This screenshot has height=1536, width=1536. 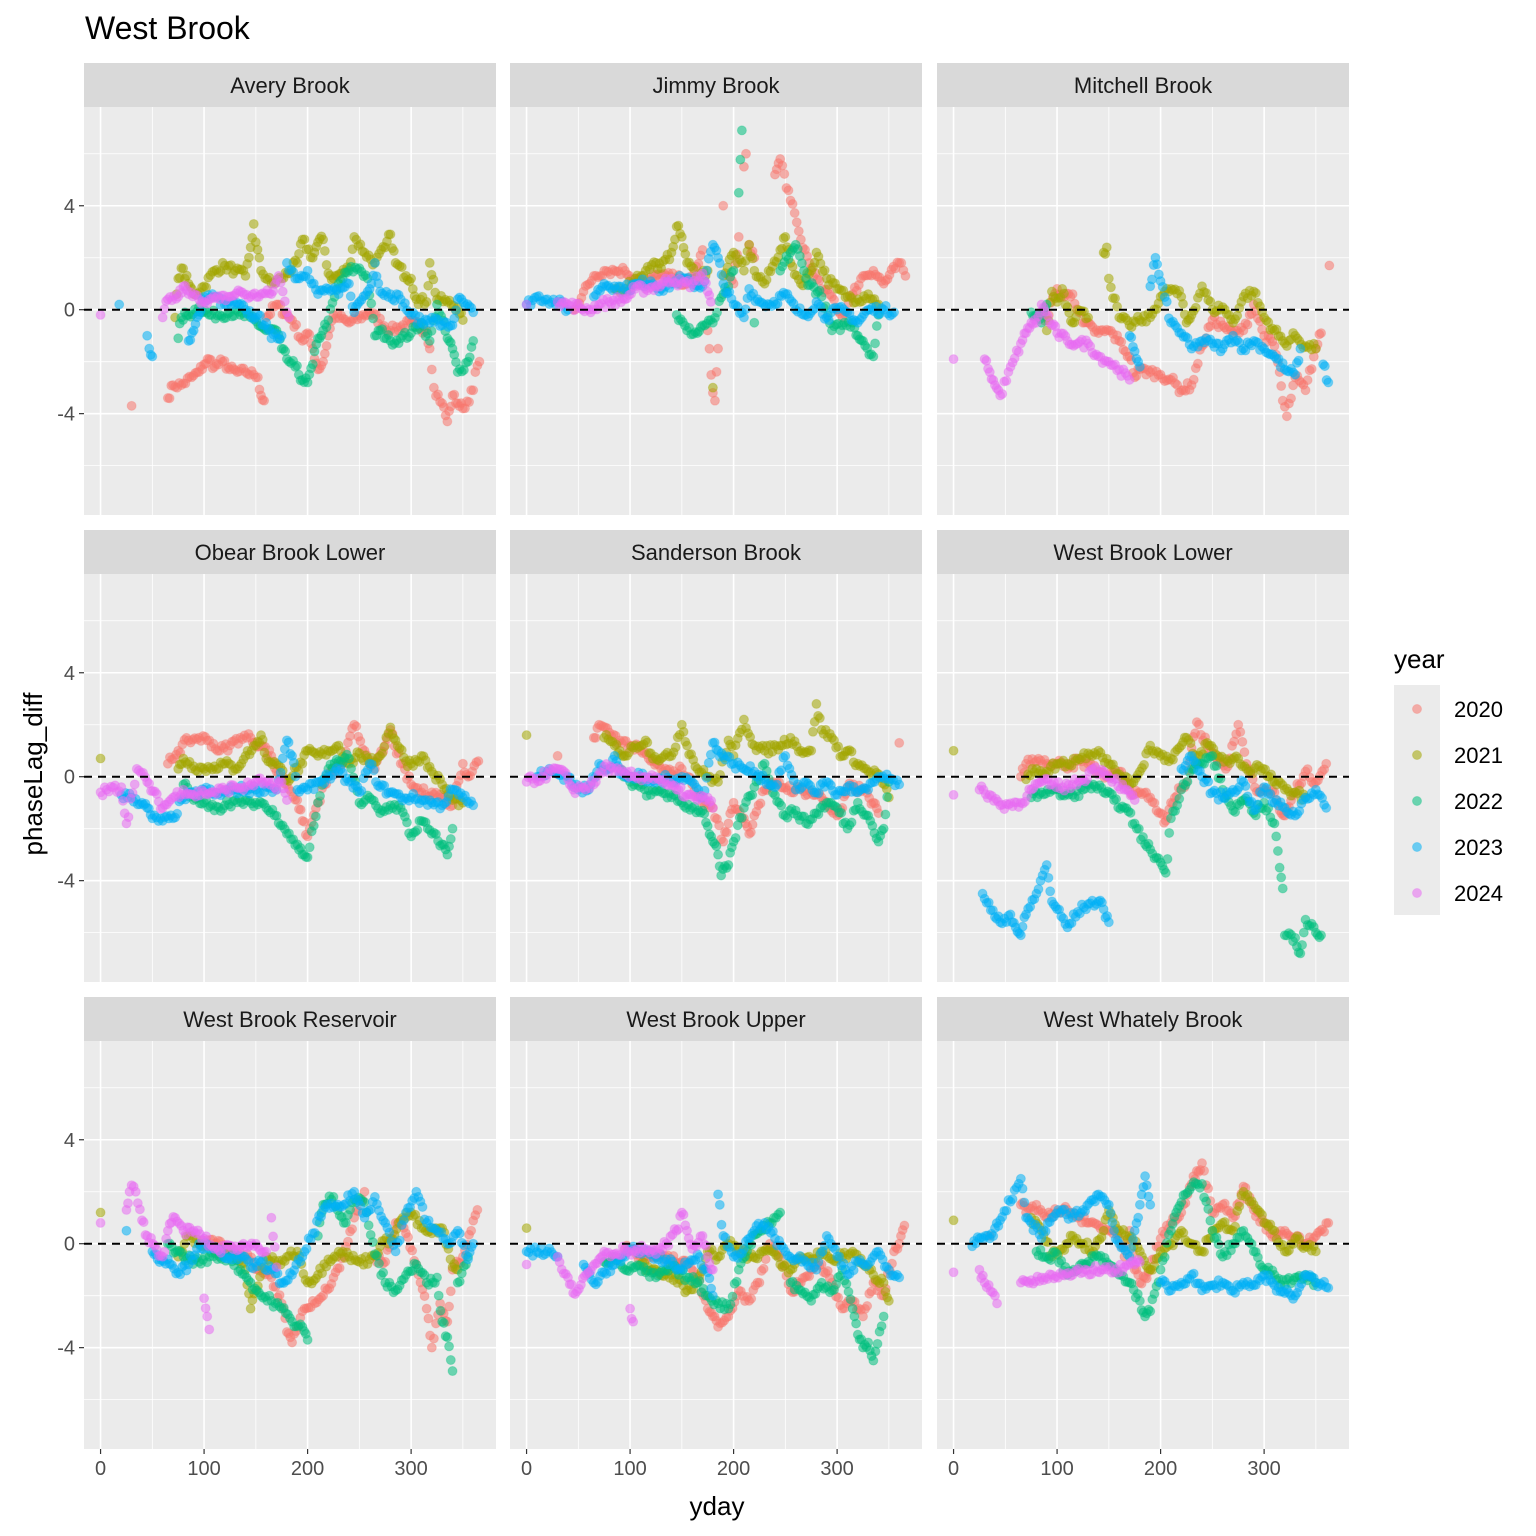 What do you see at coordinates (710, 283) in the screenshot?
I see `series-2023` at bounding box center [710, 283].